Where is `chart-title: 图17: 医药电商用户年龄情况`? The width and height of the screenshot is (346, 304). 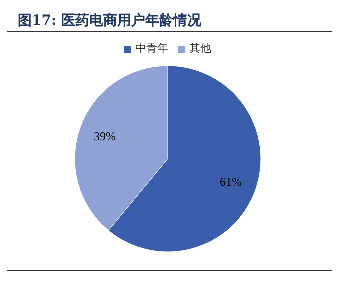
chart-title: 图17: 医药电商用户年龄情况 is located at coordinates (110, 20).